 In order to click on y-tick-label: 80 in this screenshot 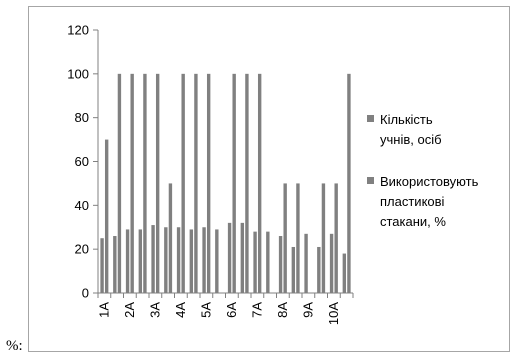, I will do `click(82, 117)`.